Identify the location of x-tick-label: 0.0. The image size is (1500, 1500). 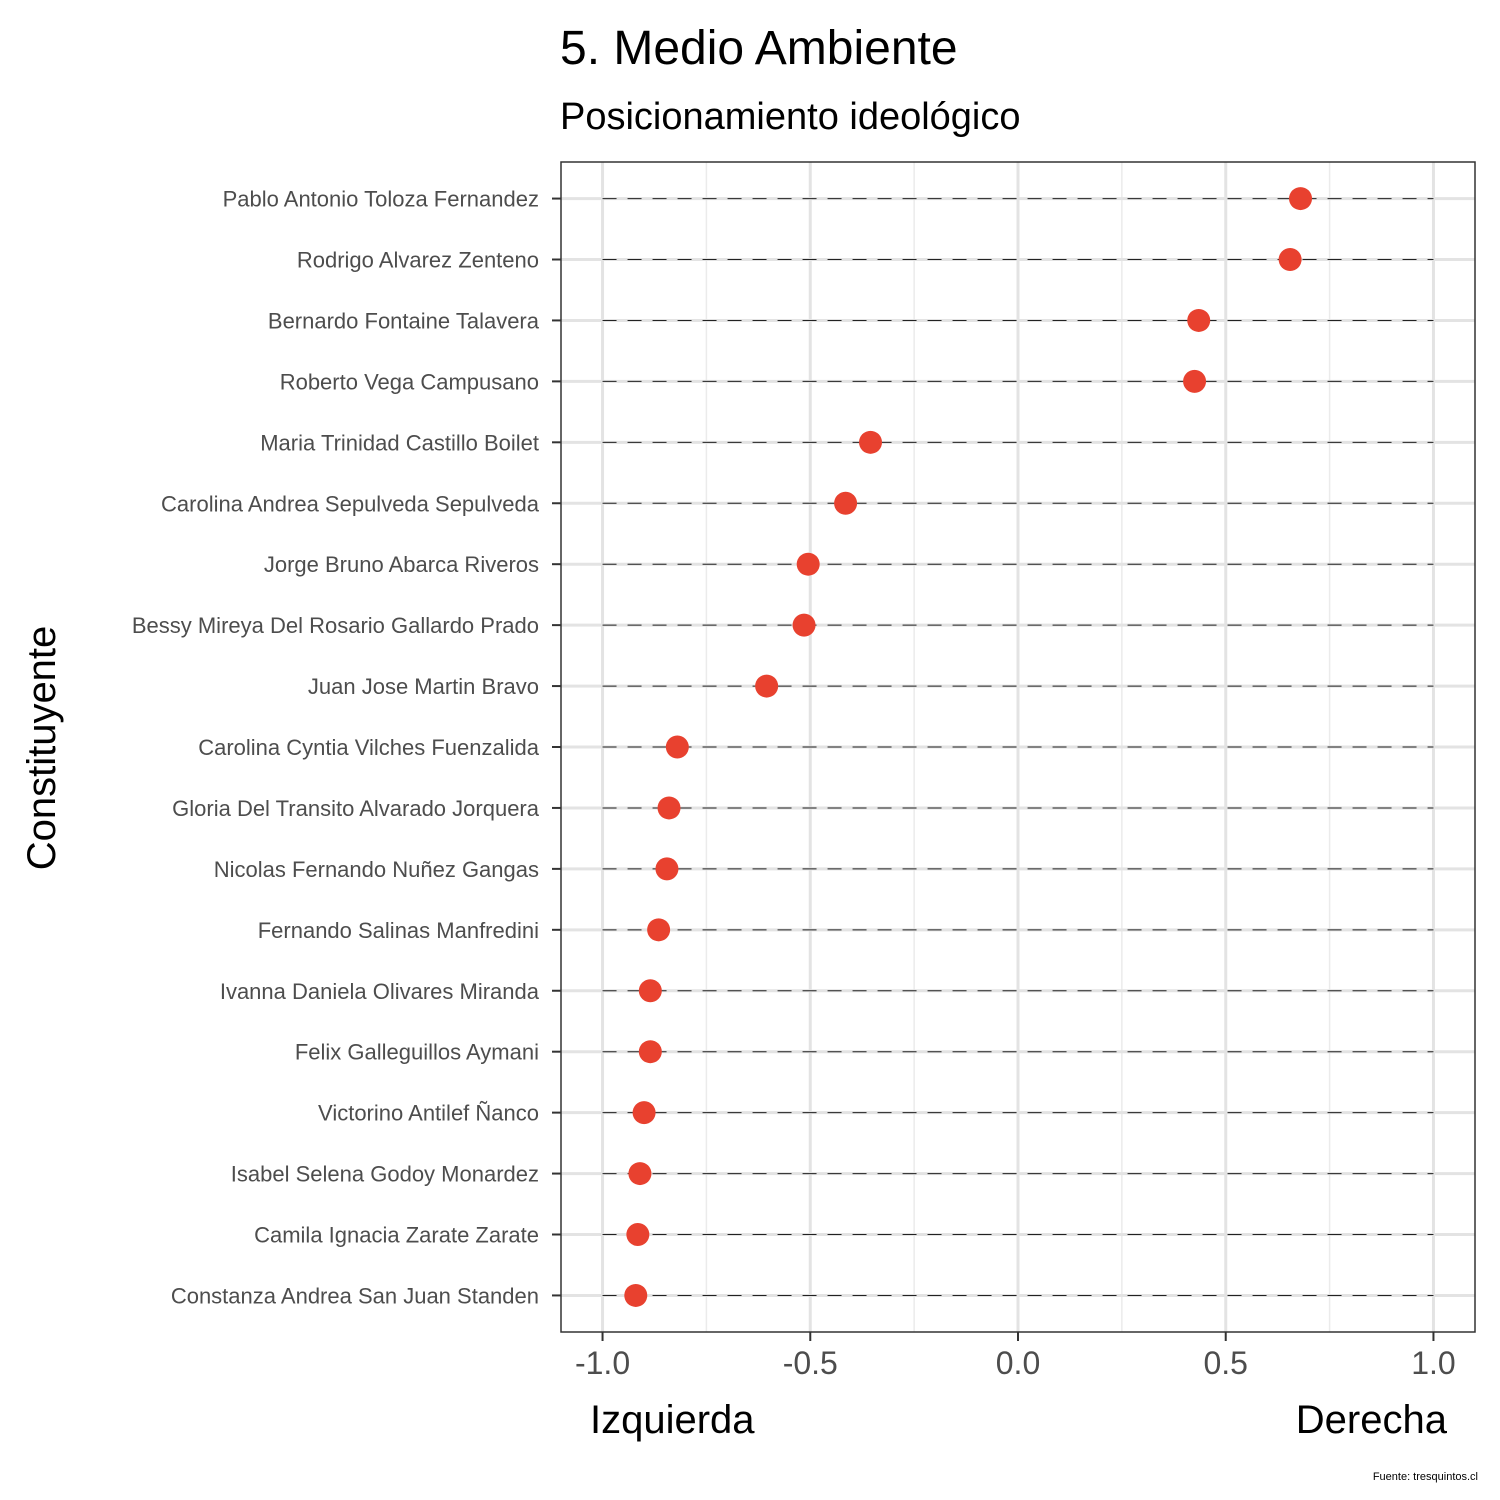
(1018, 1363).